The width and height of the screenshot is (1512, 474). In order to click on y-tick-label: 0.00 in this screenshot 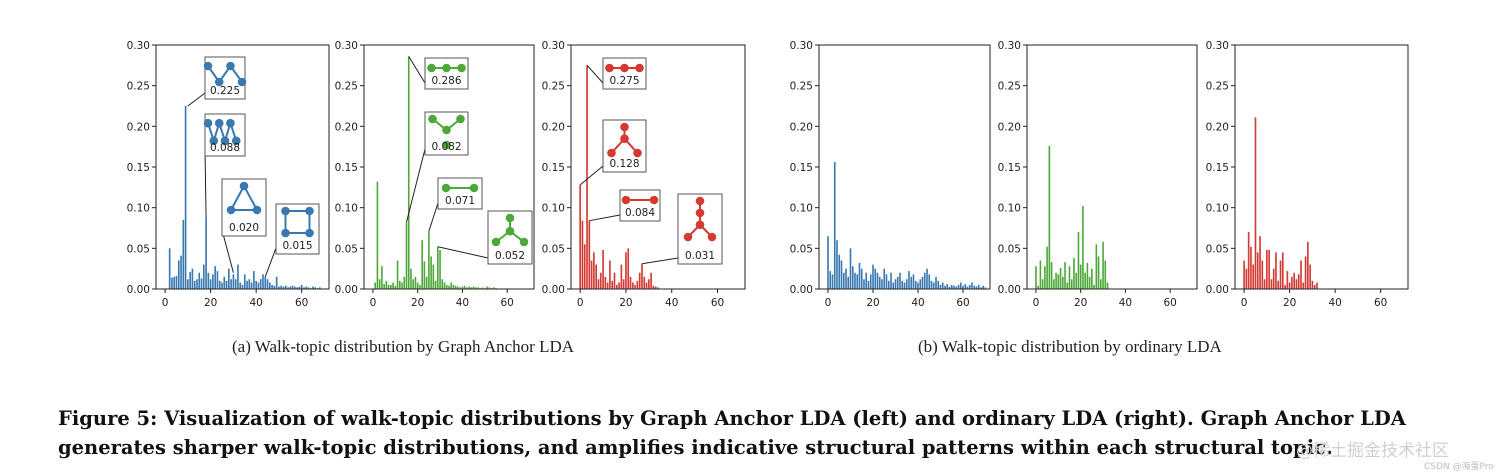, I will do `click(346, 290)`.